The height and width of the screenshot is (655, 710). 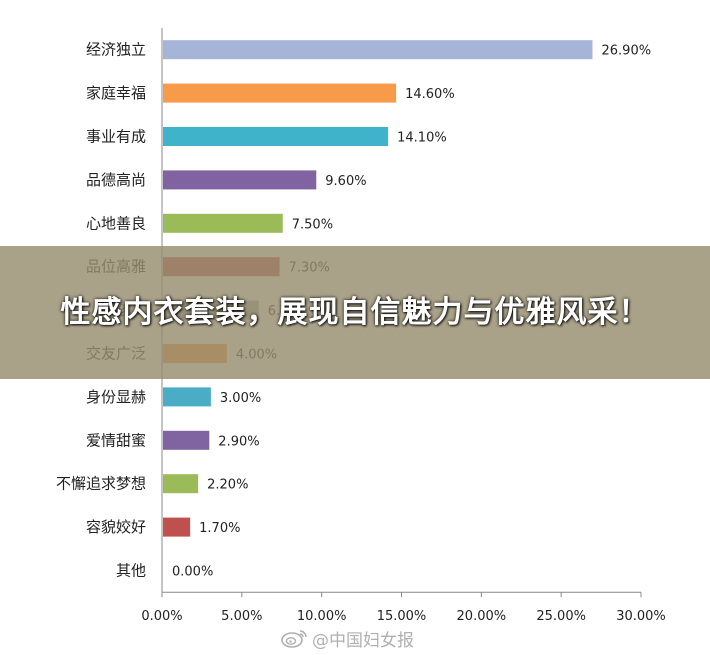 I want to click on headline-text: 性感内衣套装，展现自信魅力与优雅风采！, so click(x=355, y=312).